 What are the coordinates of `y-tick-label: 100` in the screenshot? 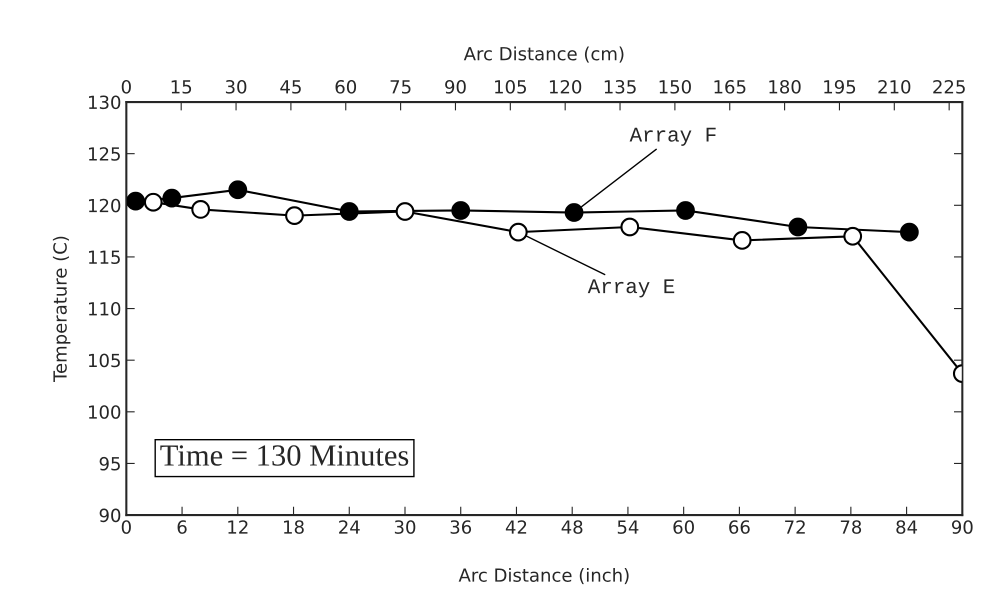 It's located at (104, 412).